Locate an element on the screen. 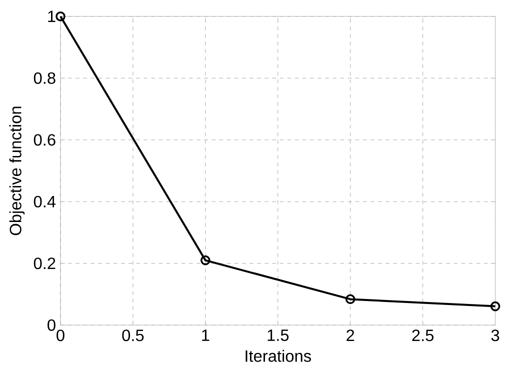  x-tick-label: 2.5 is located at coordinates (423, 336).